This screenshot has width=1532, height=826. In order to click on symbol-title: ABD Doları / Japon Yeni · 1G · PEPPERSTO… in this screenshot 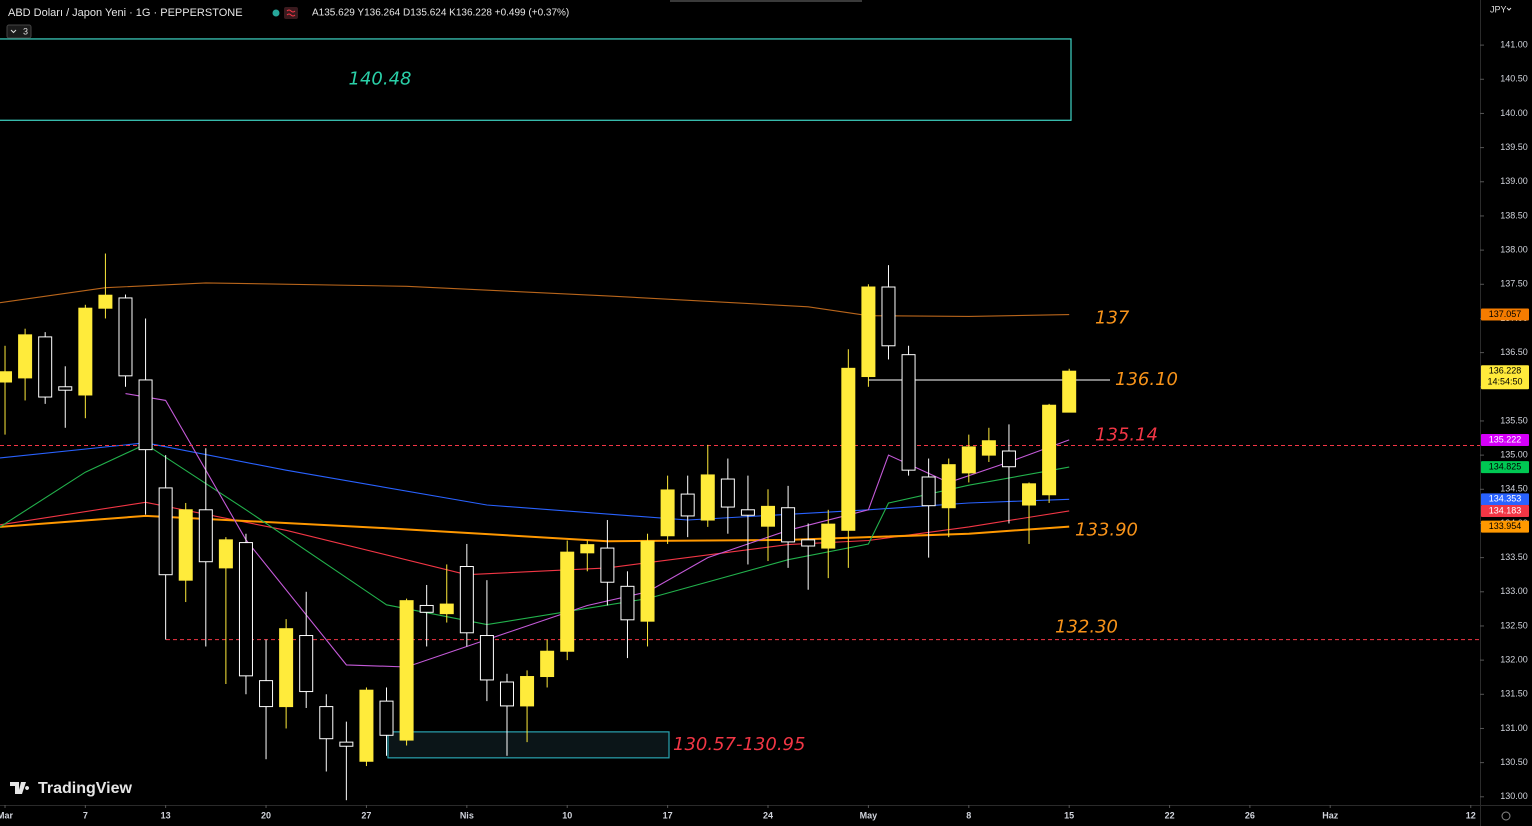, I will do `click(125, 13)`.